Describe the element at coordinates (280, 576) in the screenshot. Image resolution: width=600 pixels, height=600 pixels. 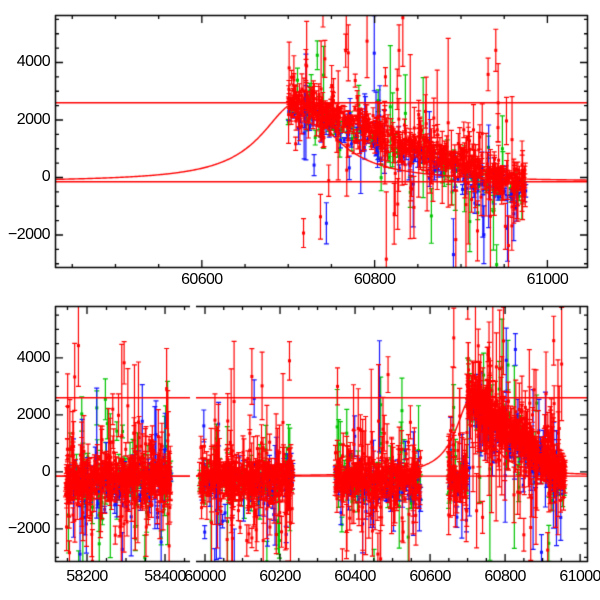
I see `x-tick-label: 60200` at that location.